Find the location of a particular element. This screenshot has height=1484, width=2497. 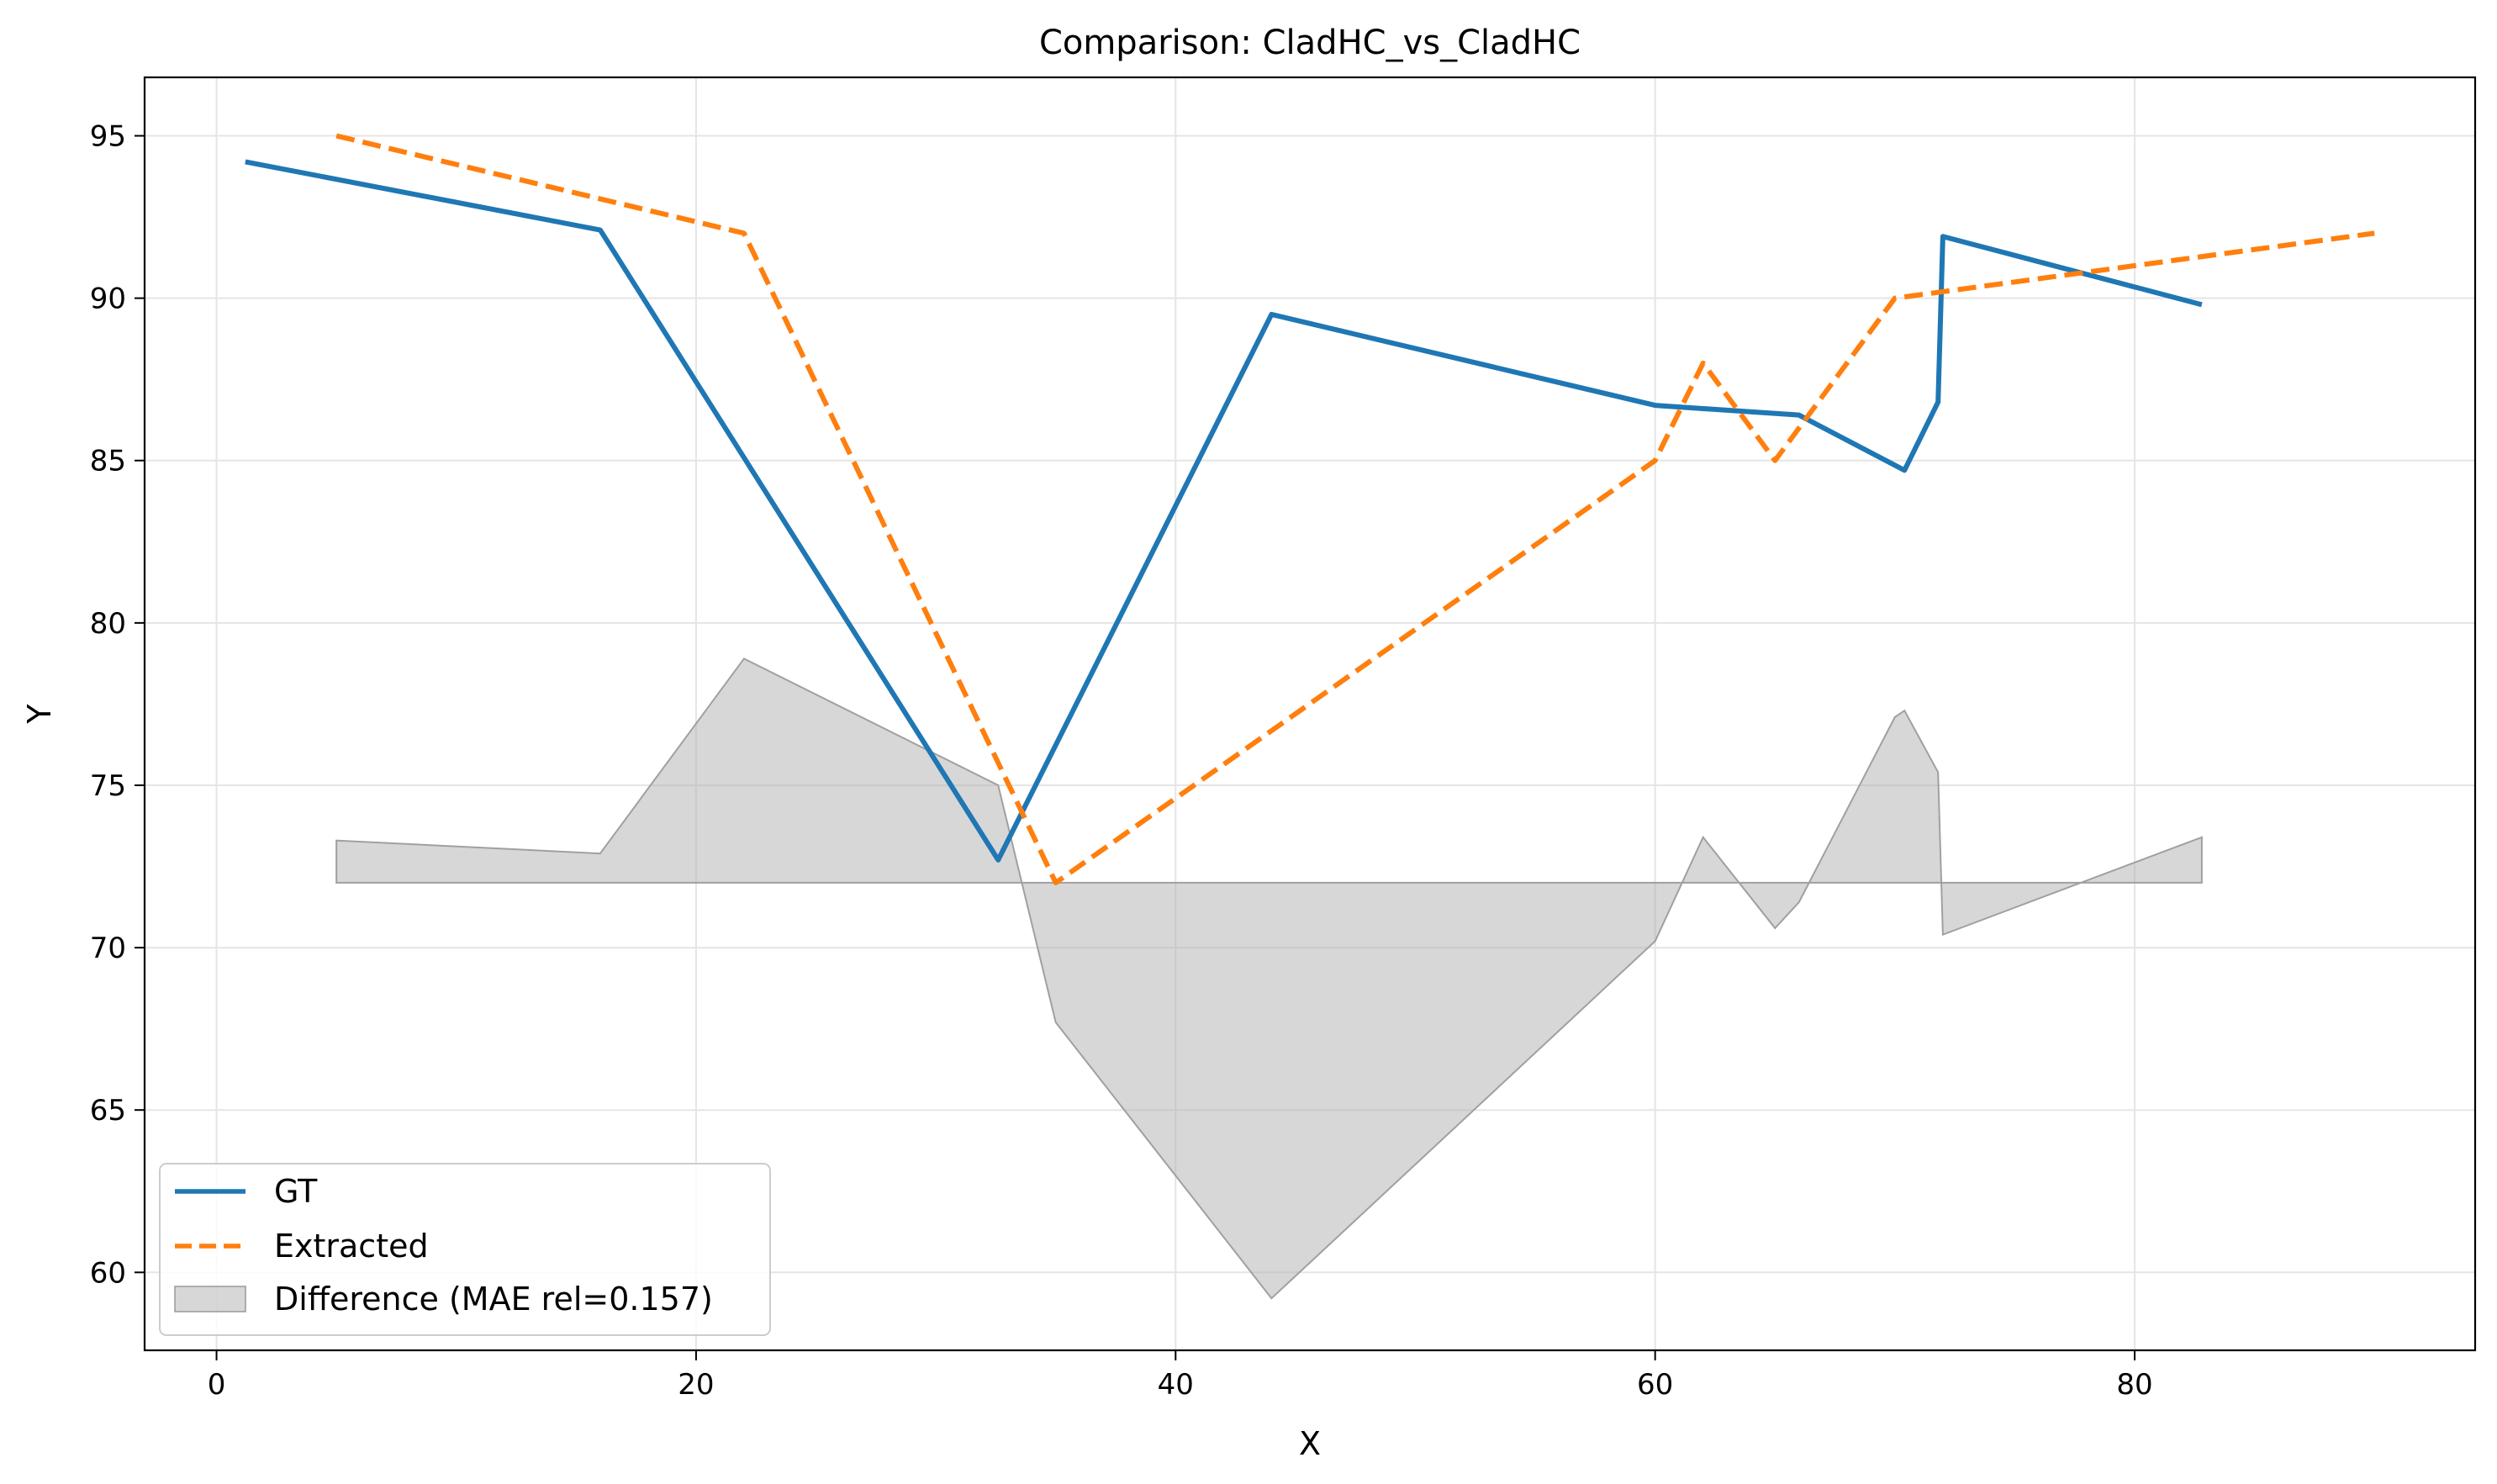

y-tick-label: 60 is located at coordinates (108, 1273).